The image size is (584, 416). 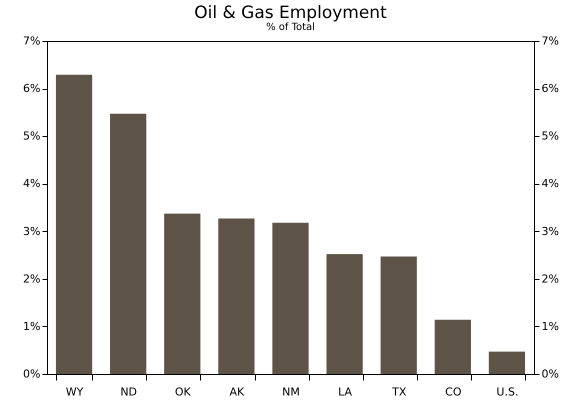 What do you see at coordinates (238, 392) in the screenshot?
I see `x-tick-label: AK` at bounding box center [238, 392].